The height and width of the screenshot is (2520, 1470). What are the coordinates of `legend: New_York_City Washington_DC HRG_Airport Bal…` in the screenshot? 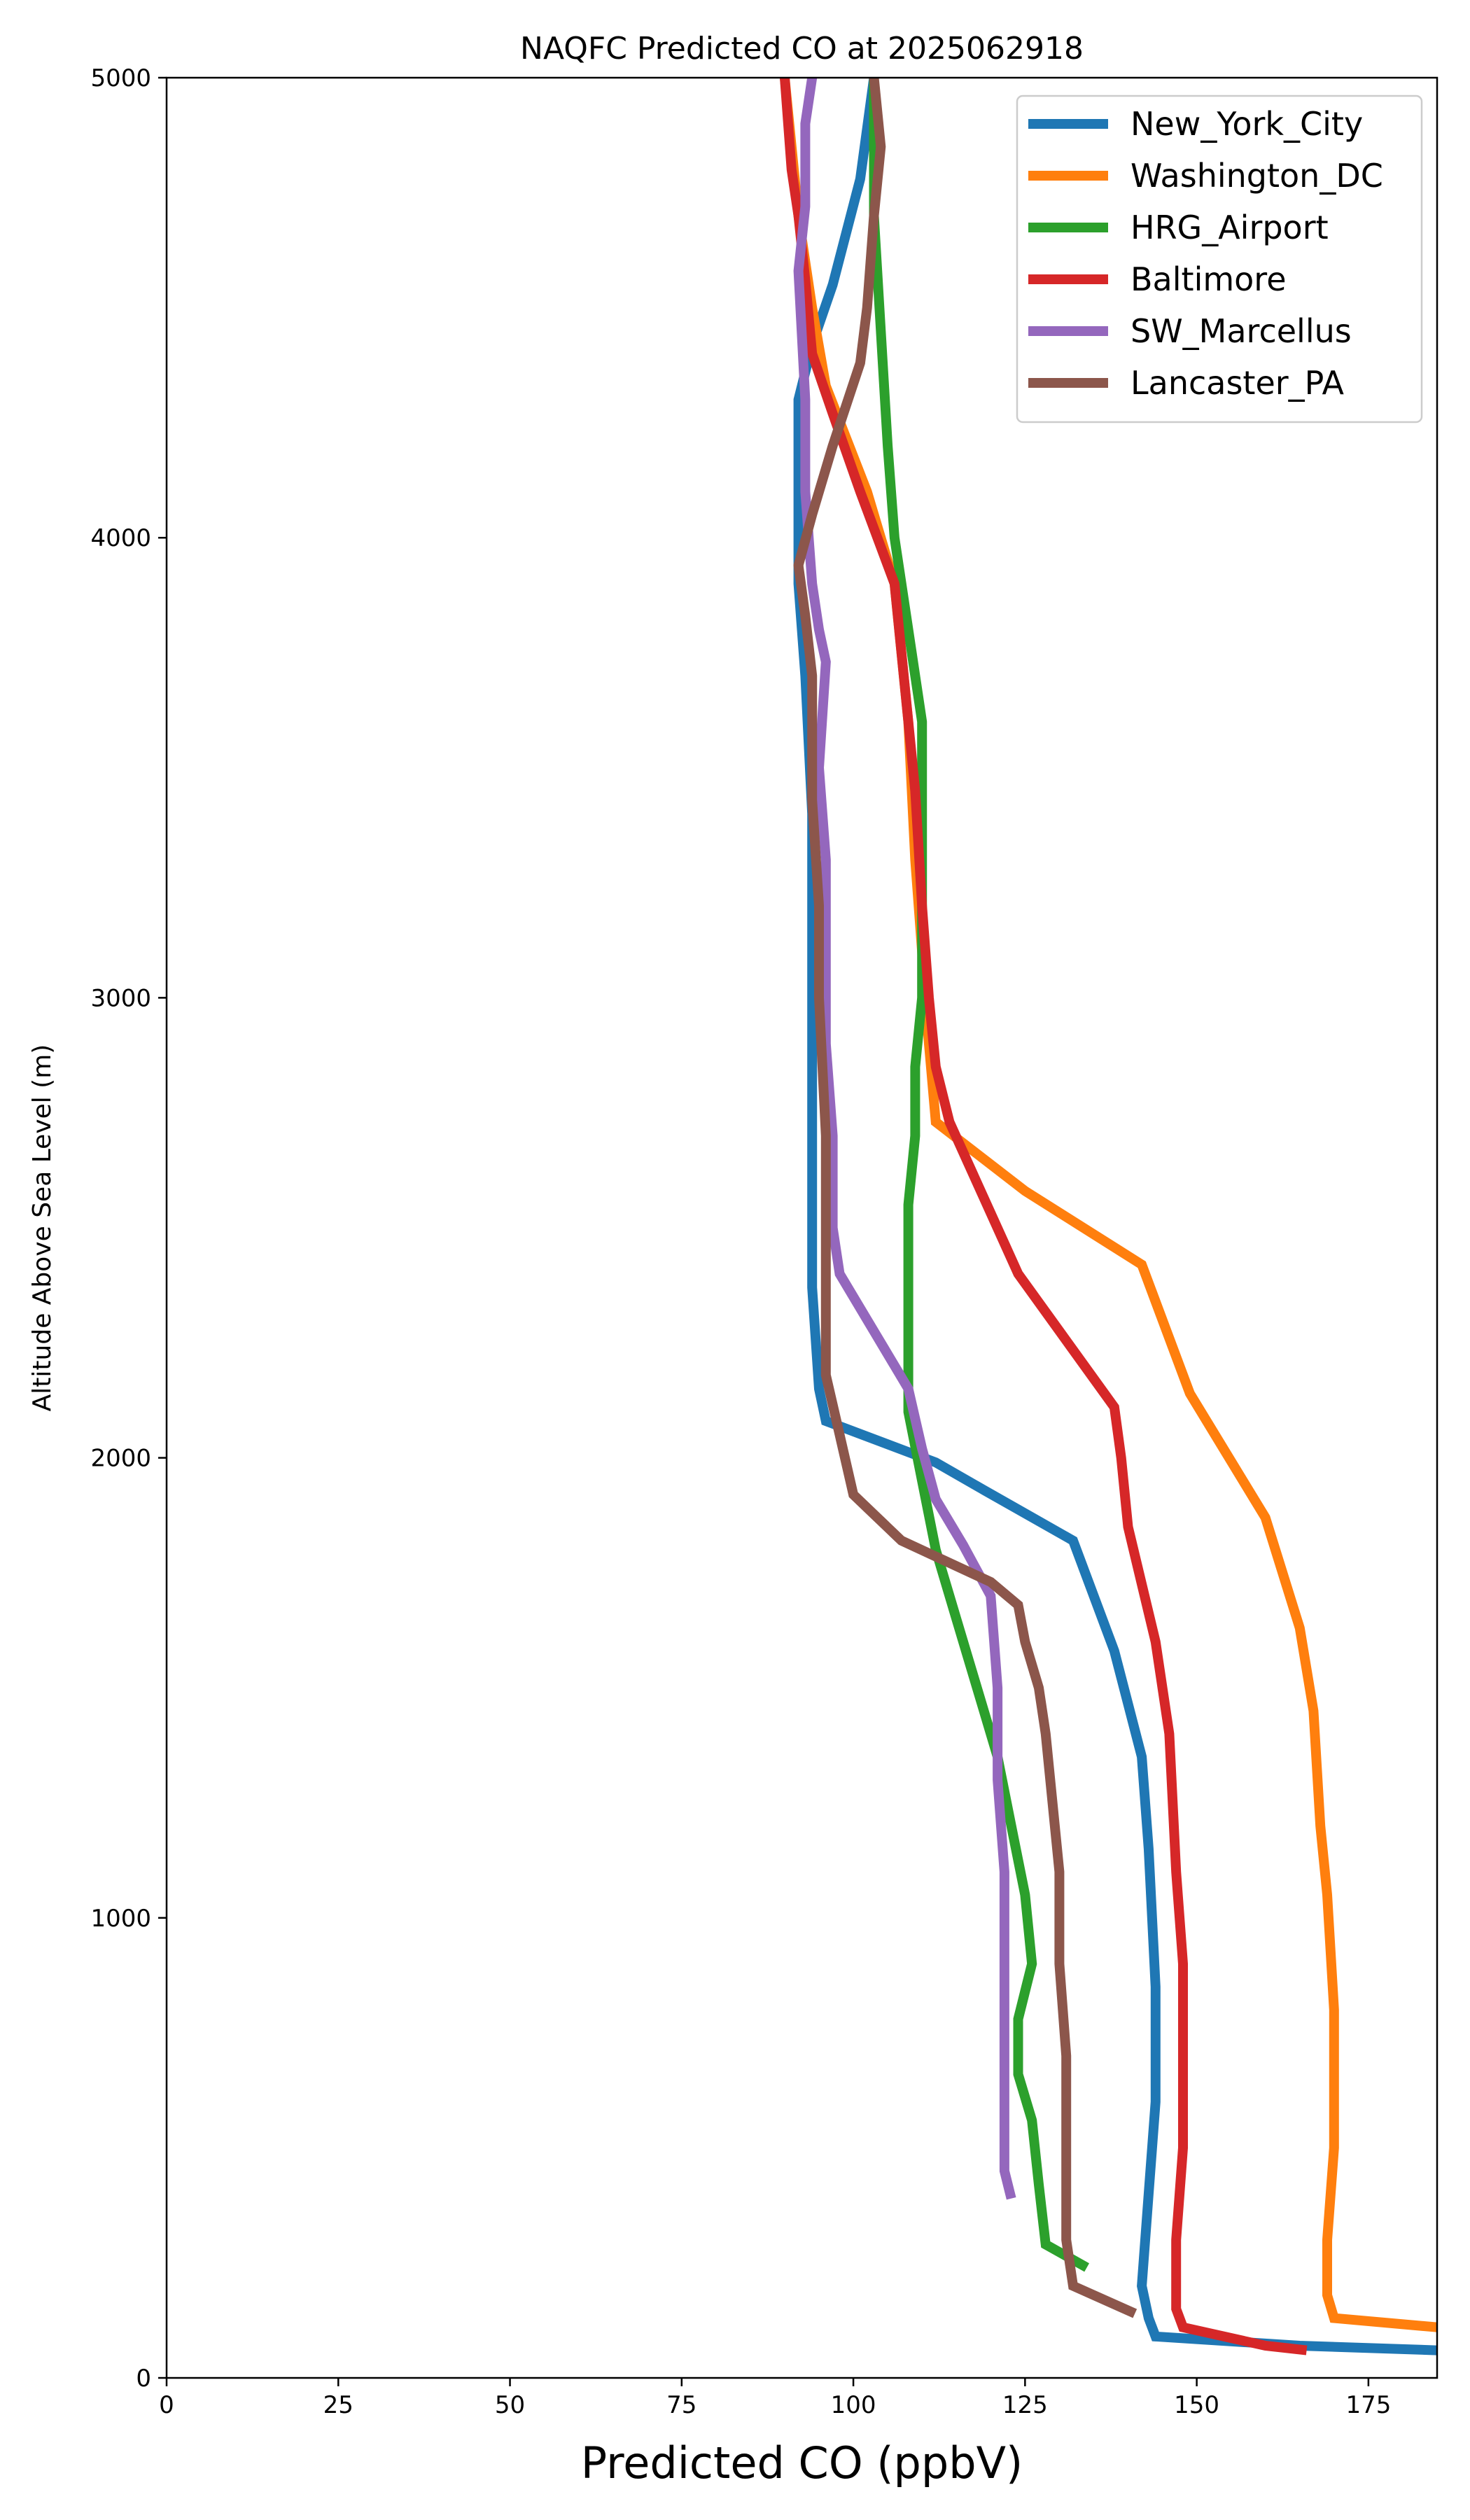 It's located at (1219, 259).